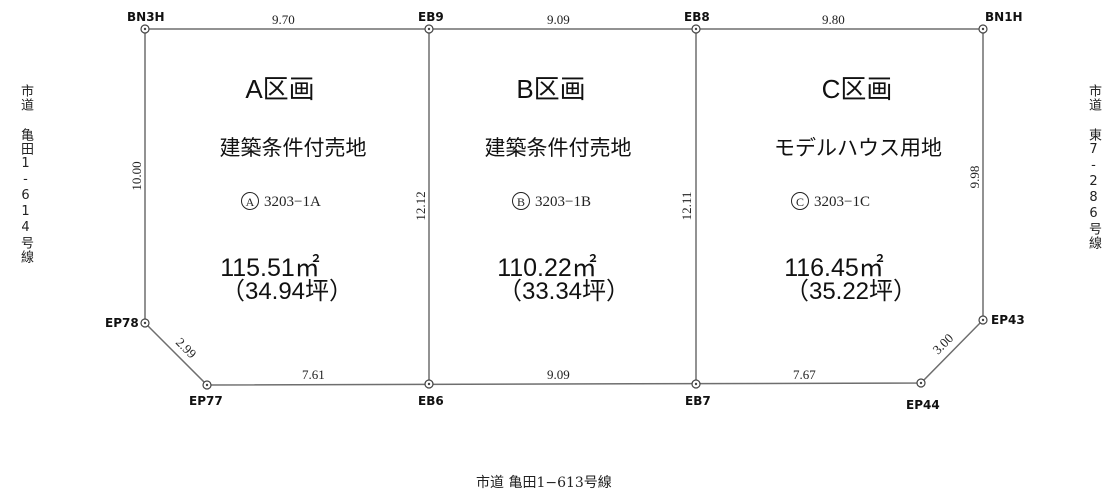  I want to click on lot-b-number: B 3203−1B, so click(551, 201).